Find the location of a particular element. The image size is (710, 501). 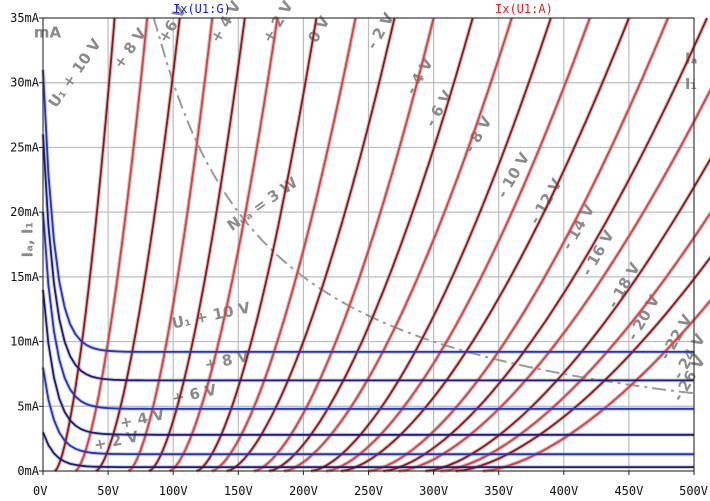

y-tick-label: 15mA is located at coordinates (25, 277).